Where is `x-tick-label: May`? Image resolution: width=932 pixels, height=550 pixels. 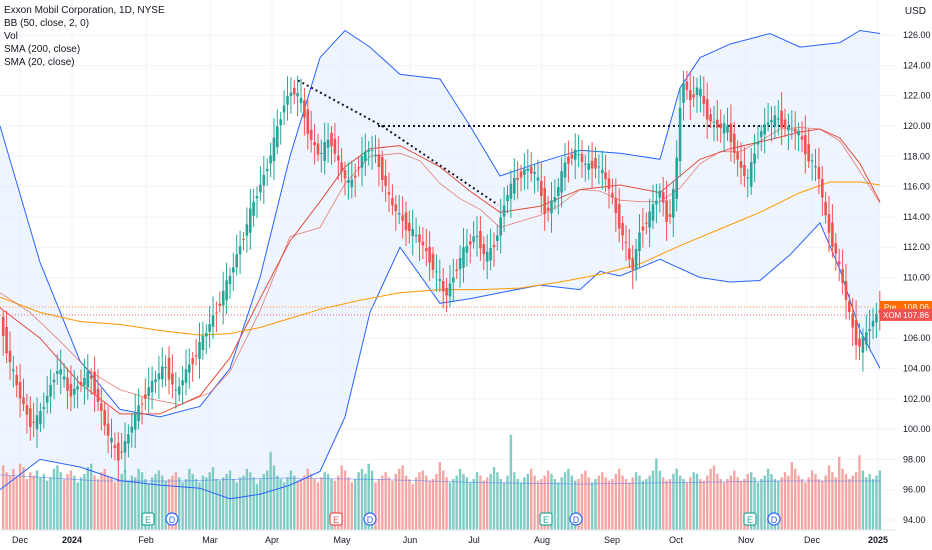 x-tick-label: May is located at coordinates (342, 540).